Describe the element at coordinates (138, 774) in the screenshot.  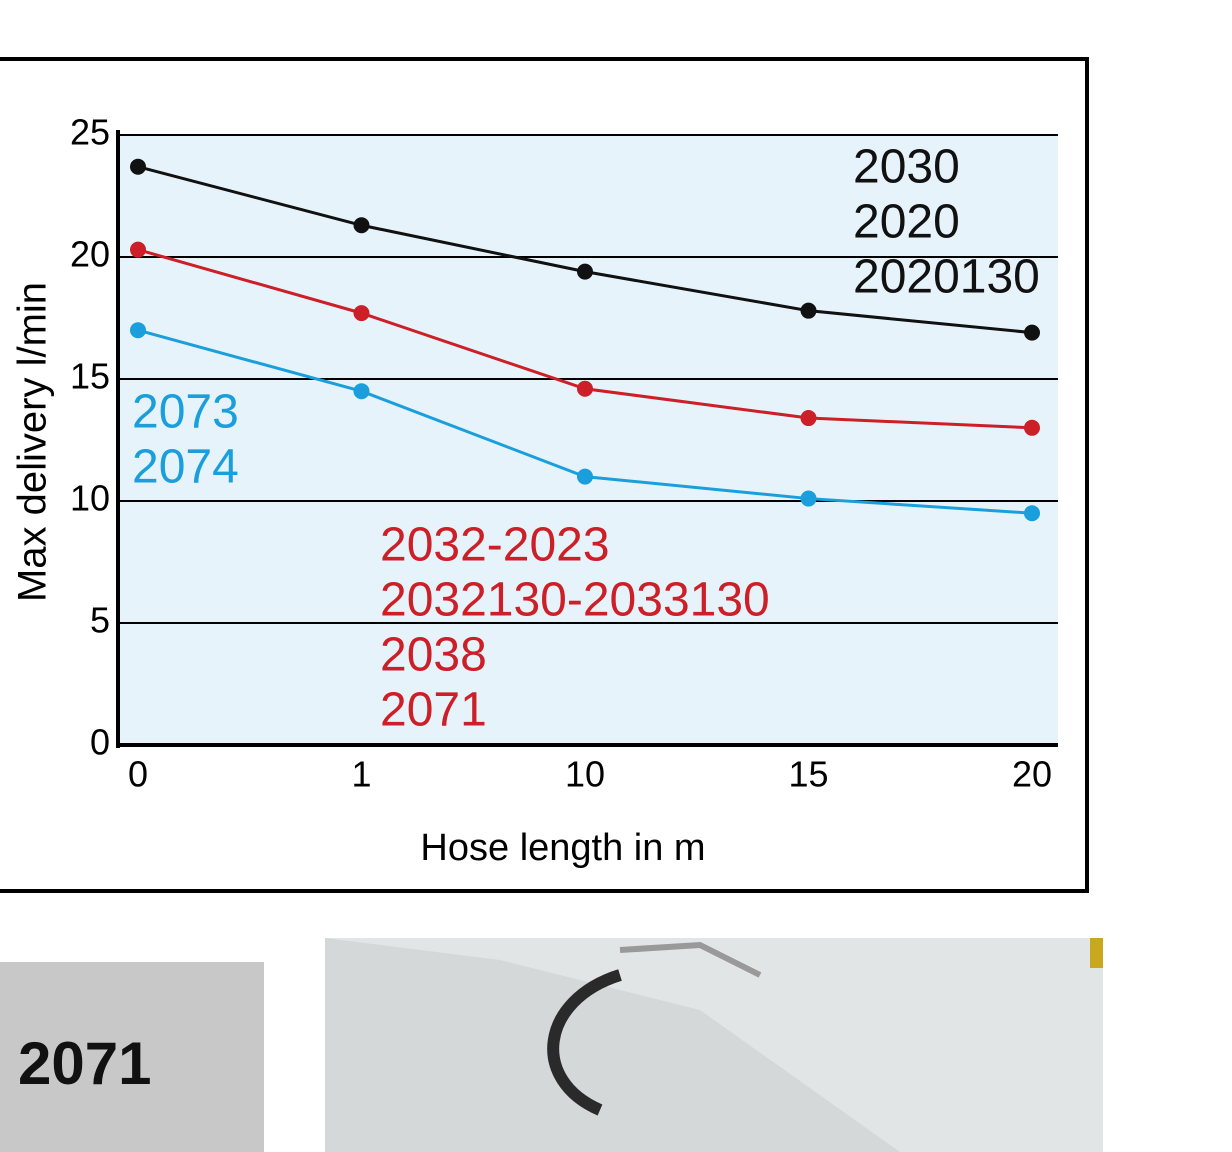
I see `x-tick-label: 0` at that location.